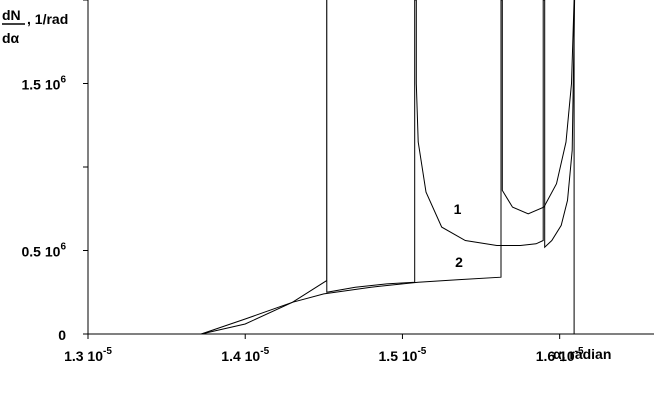 This screenshot has width=654, height=403. What do you see at coordinates (55, 171) in the screenshot?
I see `y-ticks: 0 0.5 106 1.5 106` at bounding box center [55, 171].